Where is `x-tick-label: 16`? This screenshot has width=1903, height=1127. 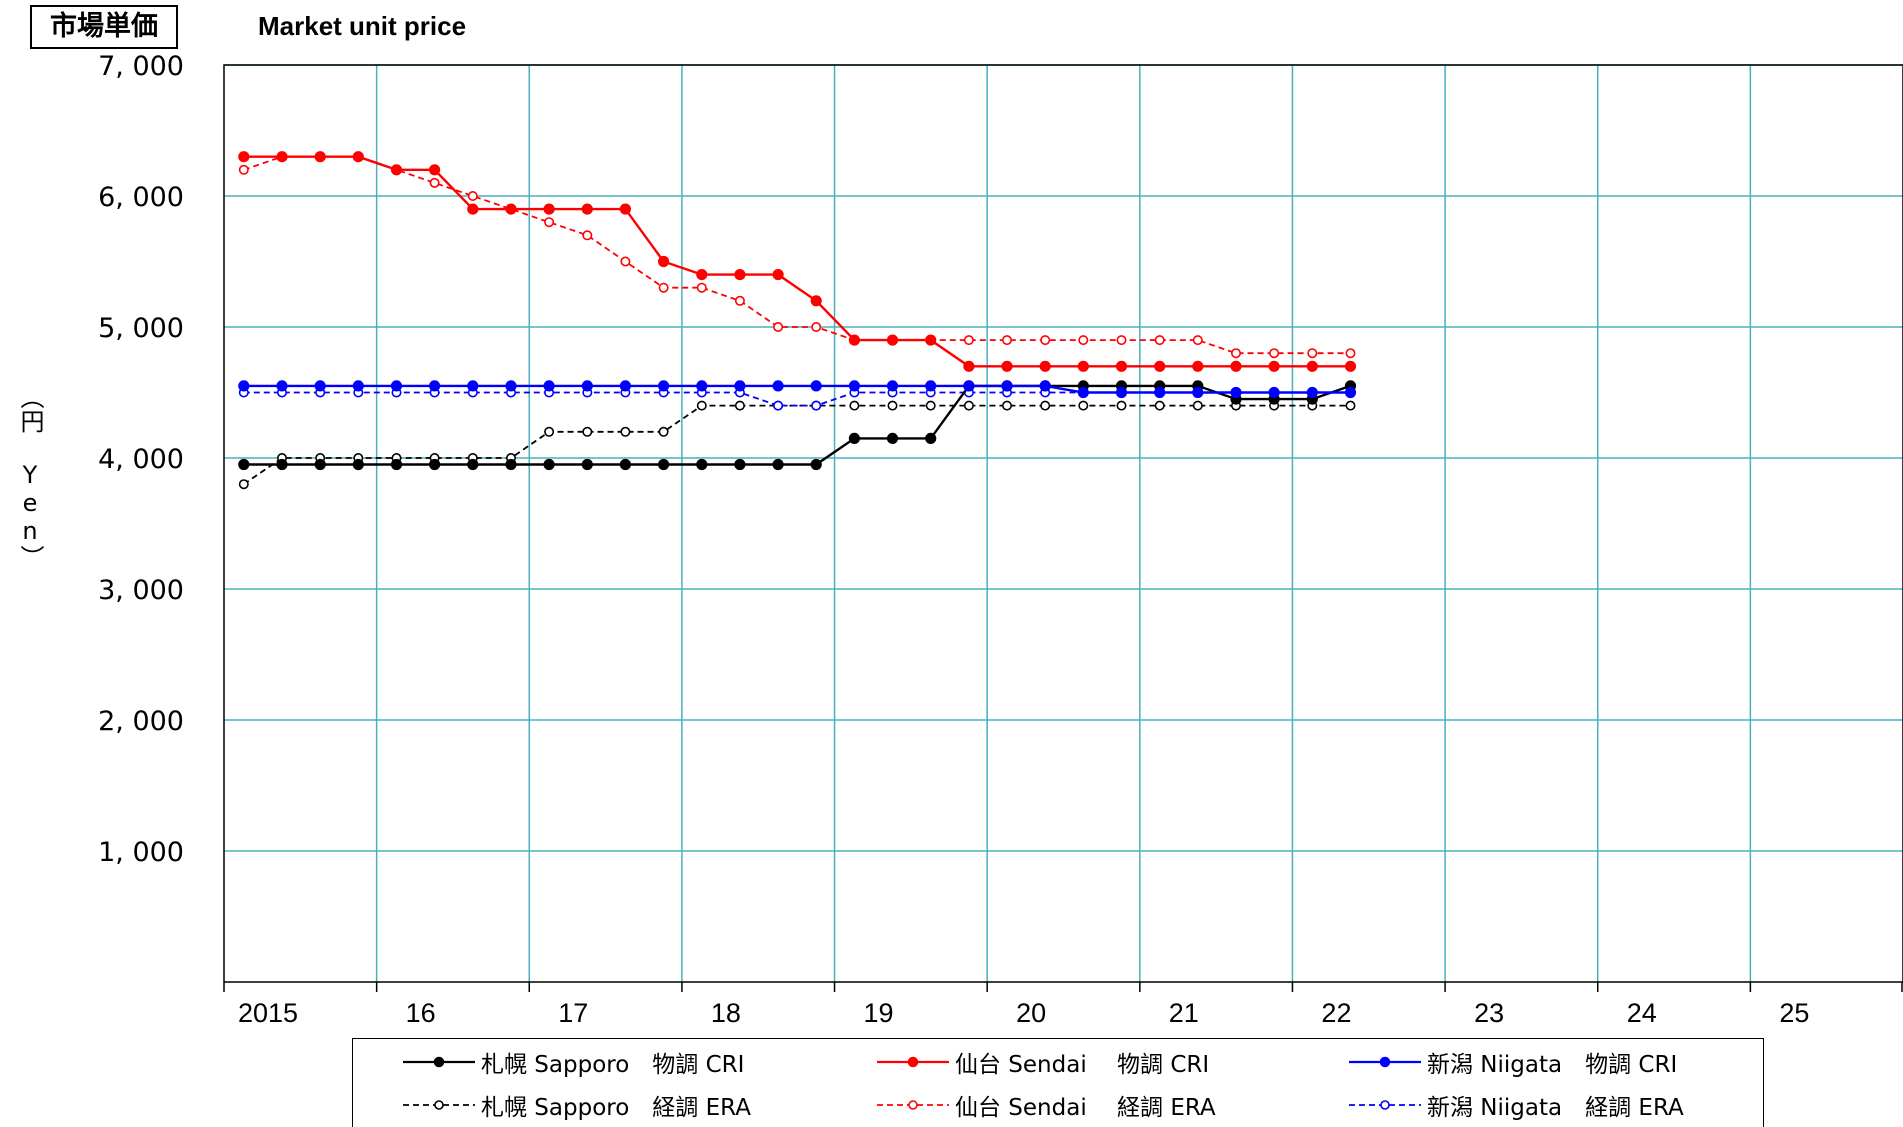
x-tick-label: 16 is located at coordinates (421, 1013).